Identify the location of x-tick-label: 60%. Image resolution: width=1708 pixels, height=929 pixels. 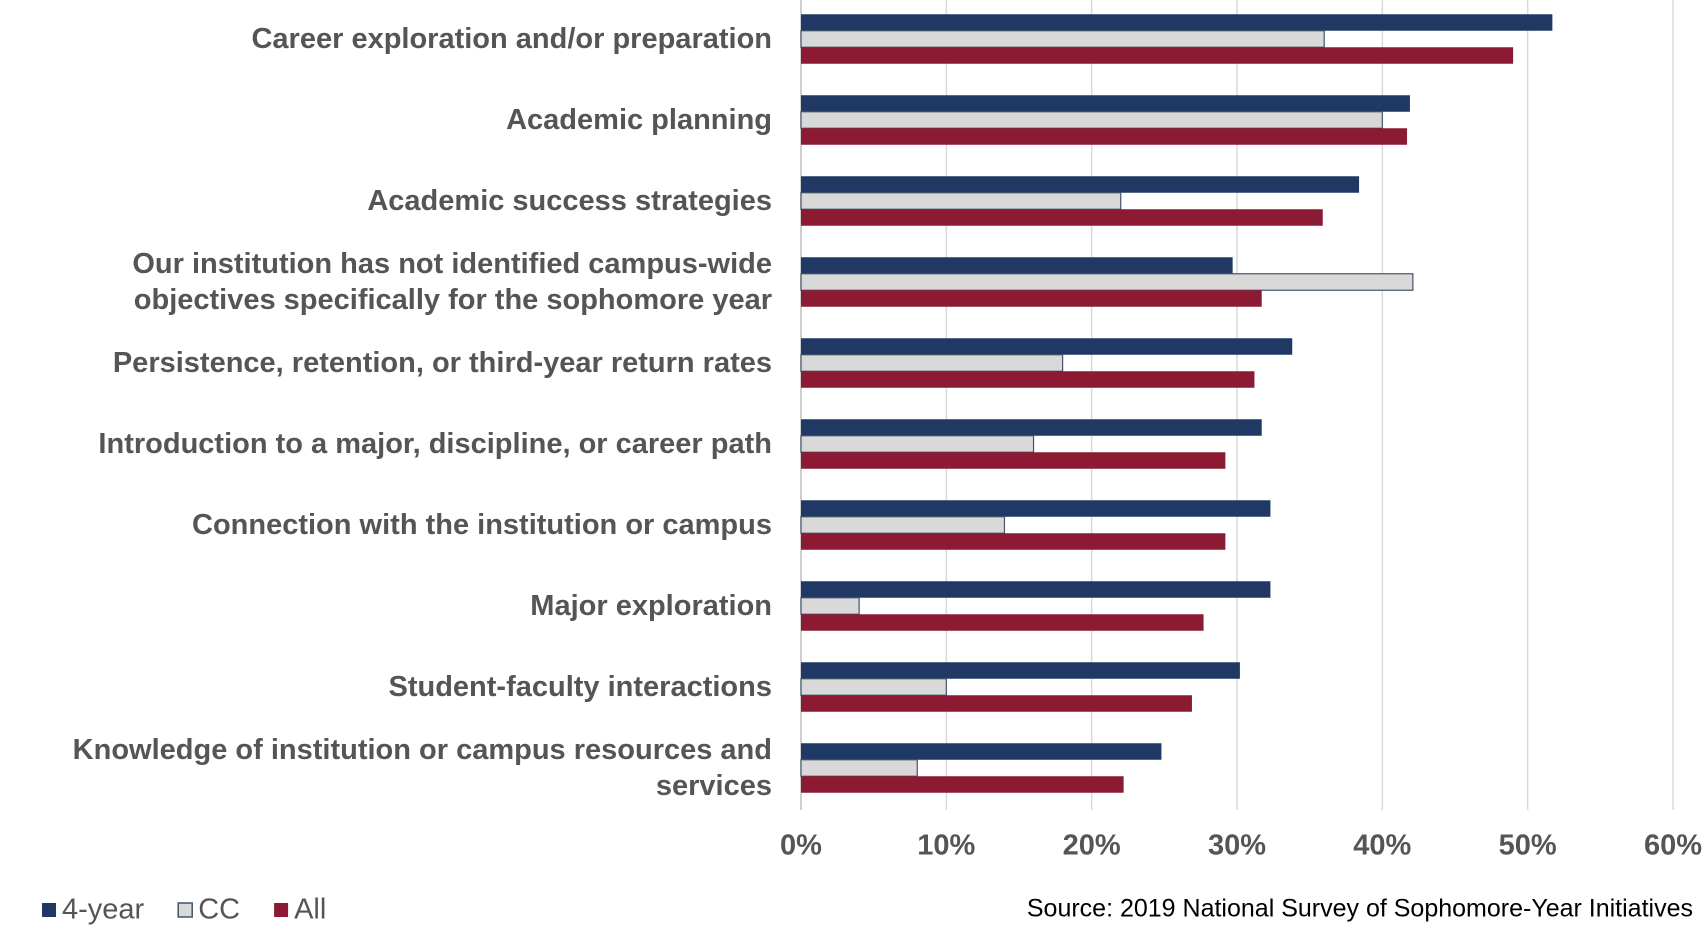
(1673, 846).